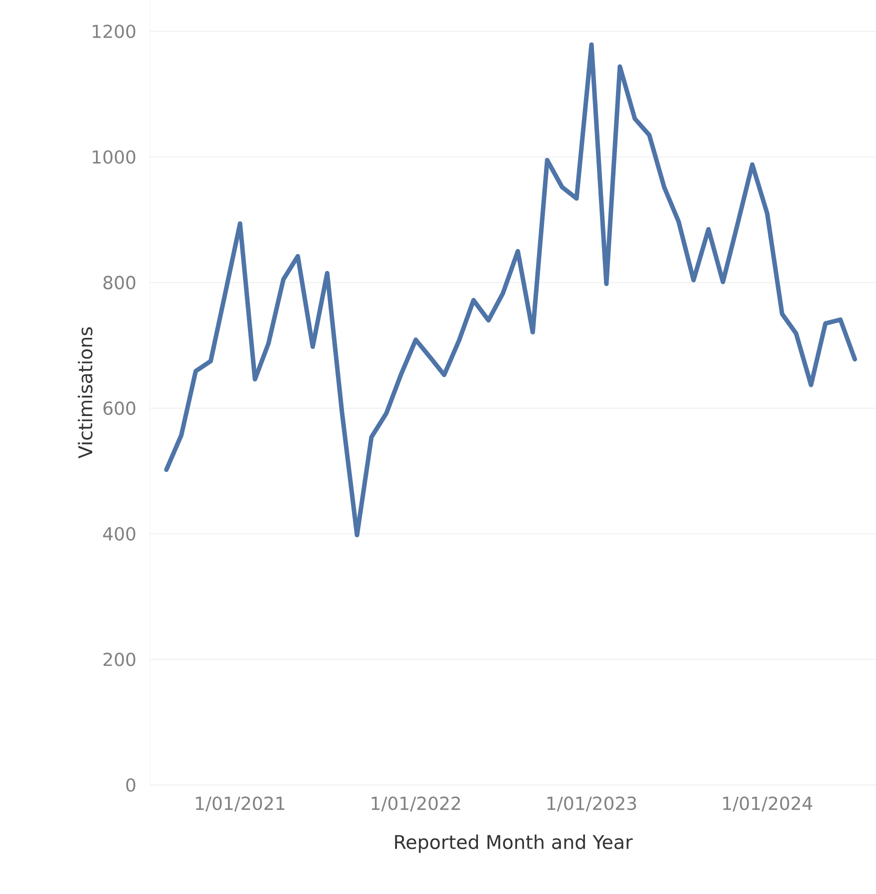 This screenshot has height=894, width=876. I want to click on y-tick-label: 1000, so click(114, 157).